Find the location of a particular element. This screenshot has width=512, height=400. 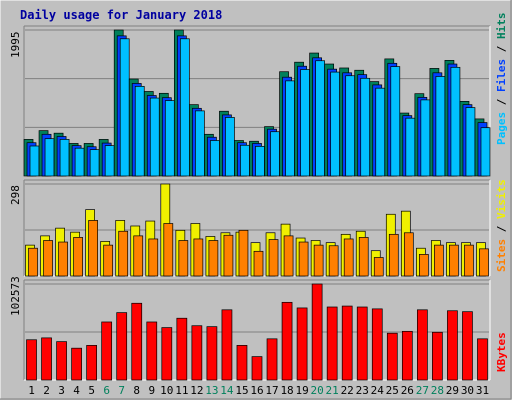

x-tick-label-day-16: 16 is located at coordinates (256, 390).